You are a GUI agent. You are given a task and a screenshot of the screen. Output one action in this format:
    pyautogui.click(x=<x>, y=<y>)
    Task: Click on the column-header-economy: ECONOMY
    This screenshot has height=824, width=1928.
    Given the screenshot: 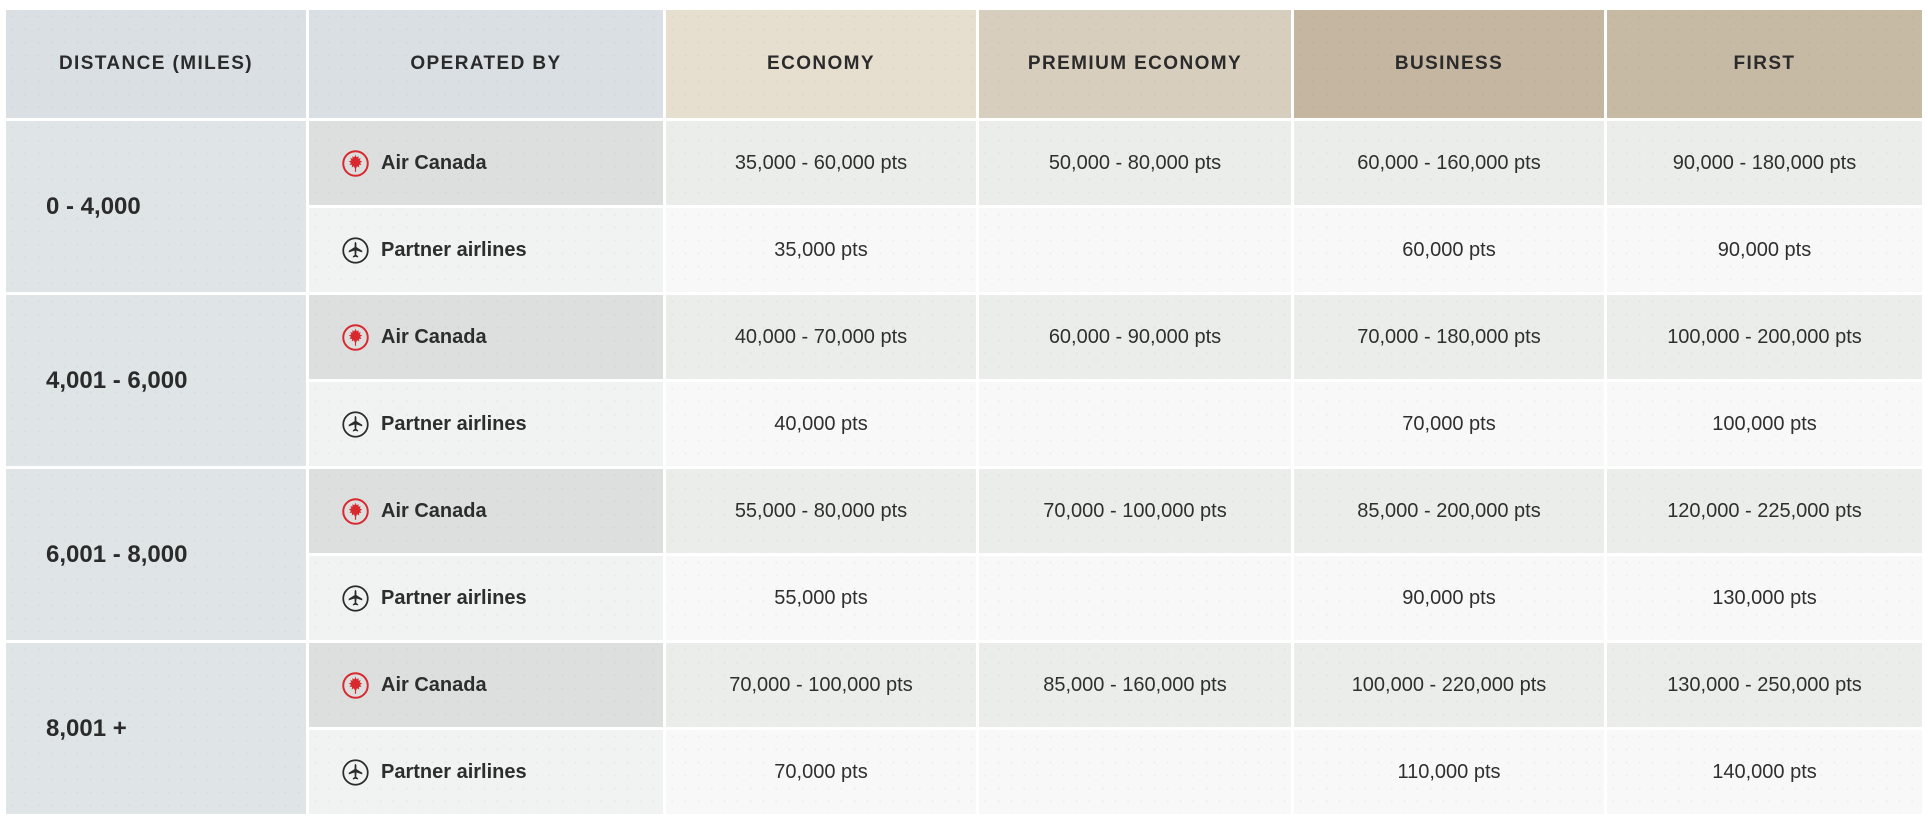 What is the action you would take?
    pyautogui.click(x=821, y=64)
    